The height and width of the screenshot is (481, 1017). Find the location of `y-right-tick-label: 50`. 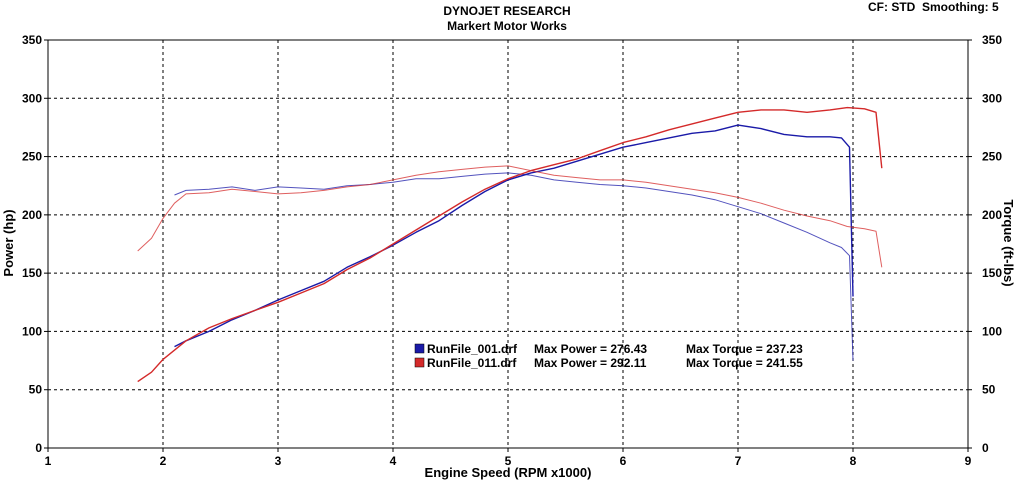

y-right-tick-label: 50 is located at coordinates (989, 390).